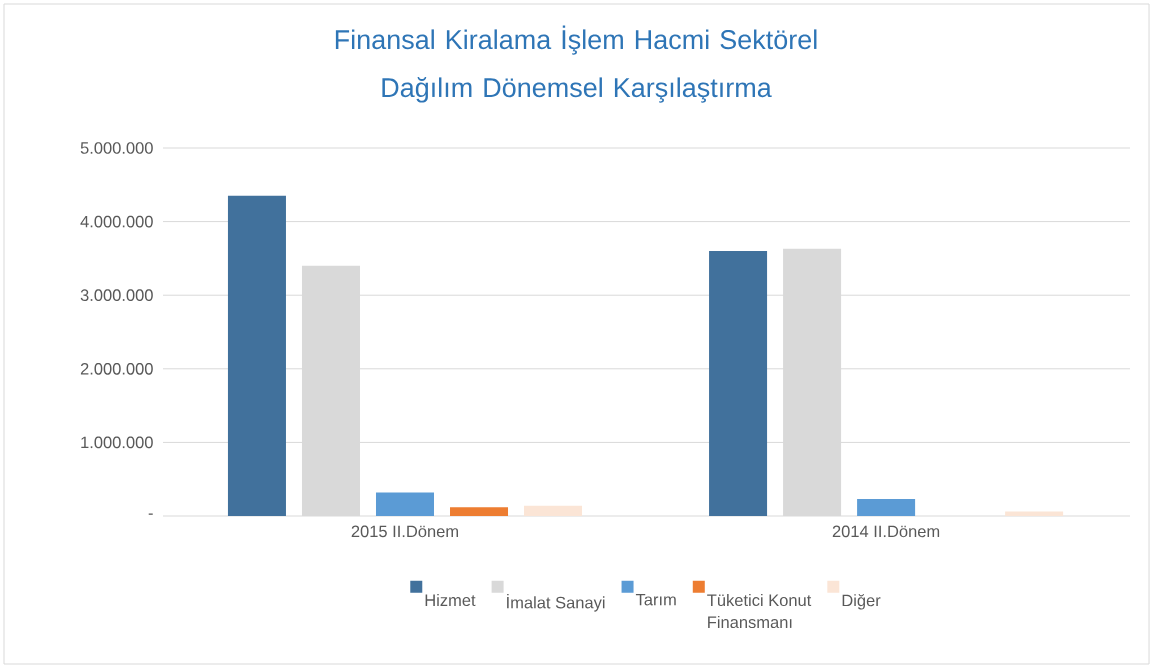 Image resolution: width=1153 pixels, height=668 pixels. I want to click on legend-label: İmalat Sanayi, so click(556, 602).